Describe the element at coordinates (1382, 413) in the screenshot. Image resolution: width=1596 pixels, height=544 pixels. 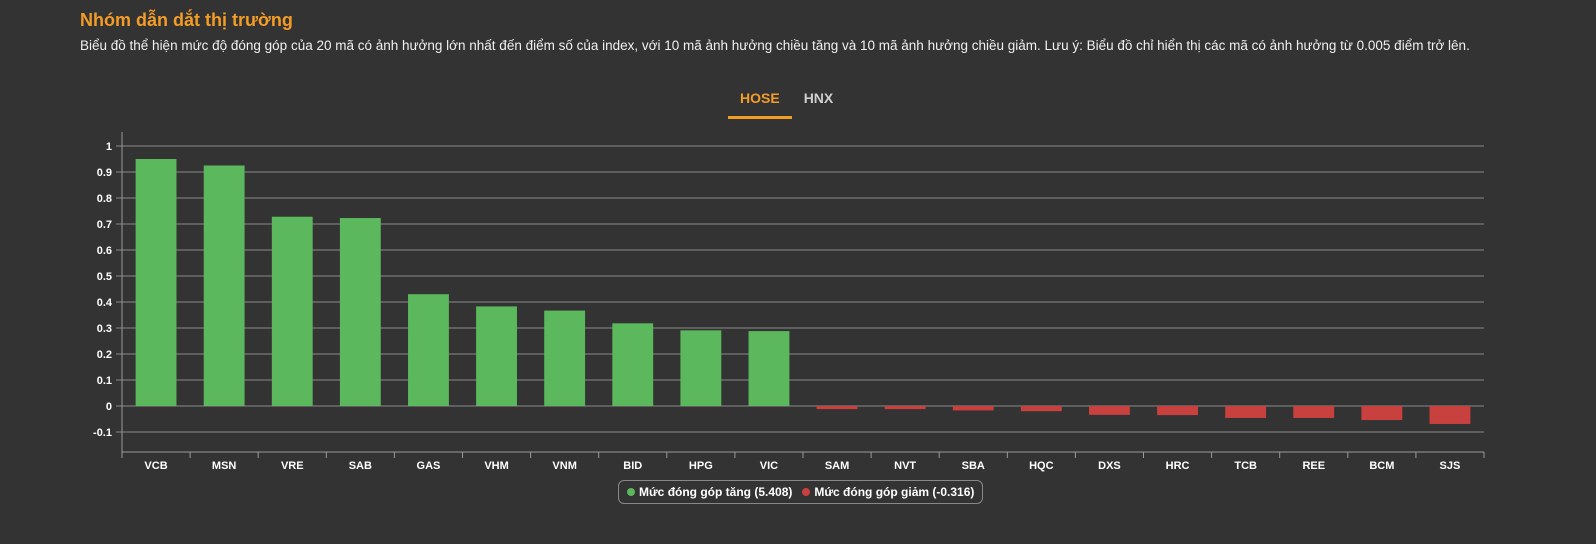
I see `bar-bcm` at that location.